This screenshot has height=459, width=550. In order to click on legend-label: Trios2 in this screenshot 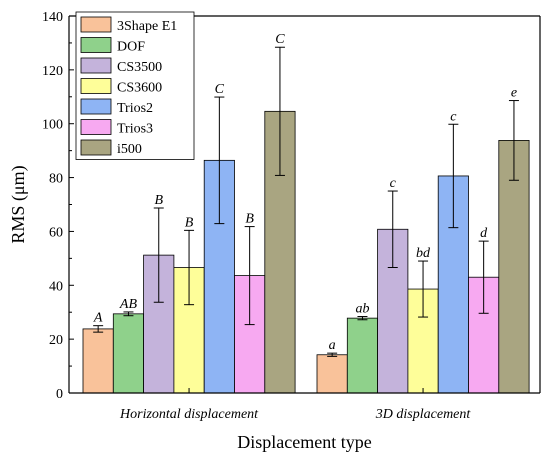, I will do `click(135, 108)`.